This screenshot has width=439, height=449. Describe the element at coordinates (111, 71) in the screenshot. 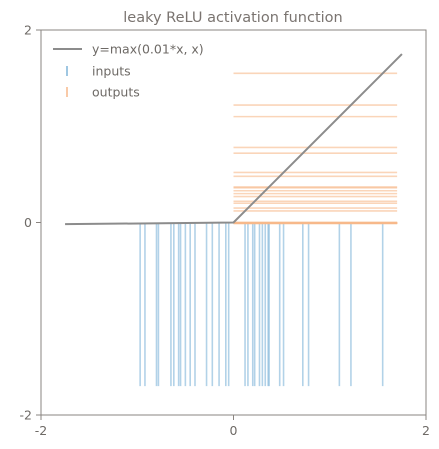

I see `legend-label-inputs: inputs` at that location.